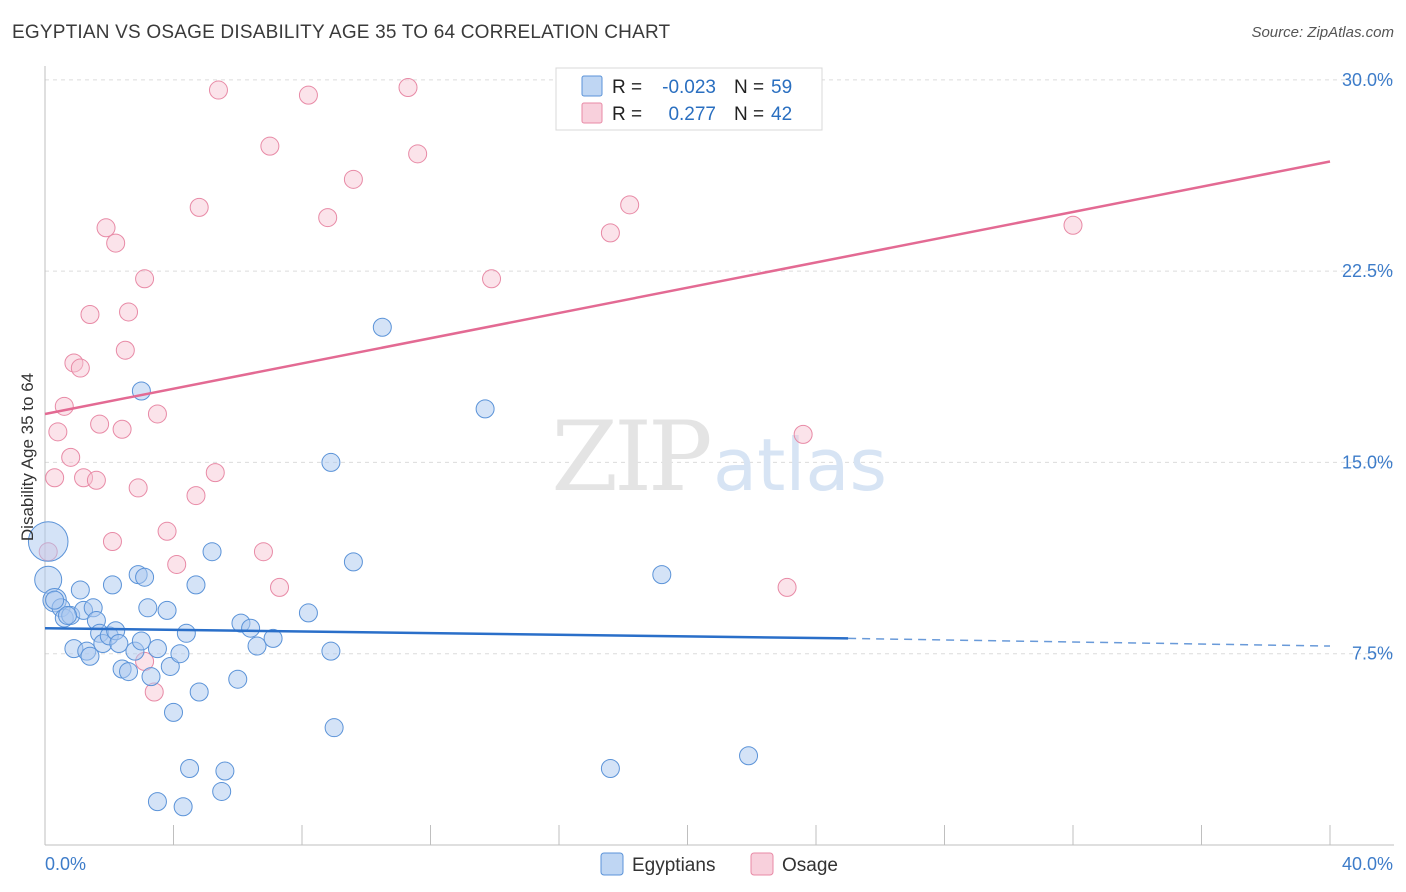 The height and width of the screenshot is (892, 1406). What do you see at coordinates (1372, 654) in the screenshot?
I see `y-tick-label: 7.5%` at bounding box center [1372, 654].